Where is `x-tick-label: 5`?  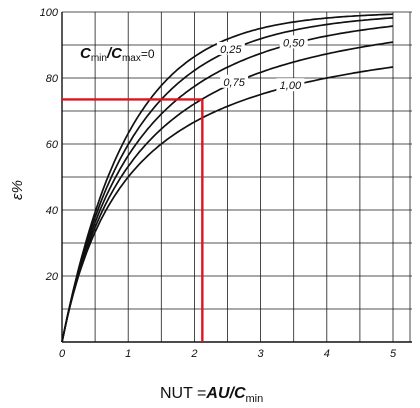
x-tick-label: 5 is located at coordinates (393, 354).